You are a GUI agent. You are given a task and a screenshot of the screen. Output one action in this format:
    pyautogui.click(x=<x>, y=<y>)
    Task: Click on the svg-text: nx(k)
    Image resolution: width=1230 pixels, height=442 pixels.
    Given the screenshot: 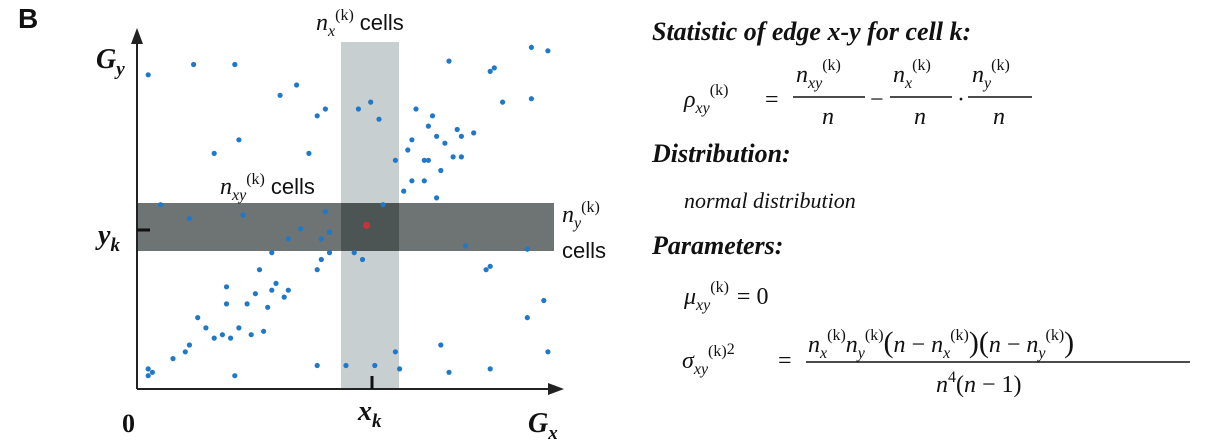 What is the action you would take?
    pyautogui.click(x=912, y=74)
    